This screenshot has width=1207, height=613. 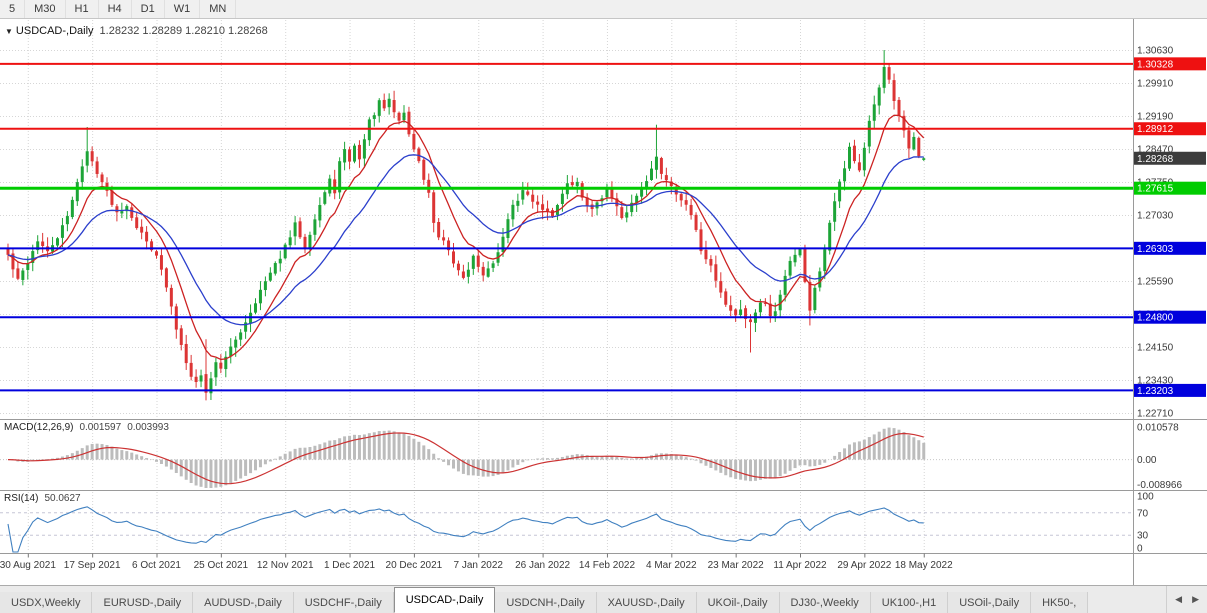 I want to click on rsi-line, so click(x=465, y=529).